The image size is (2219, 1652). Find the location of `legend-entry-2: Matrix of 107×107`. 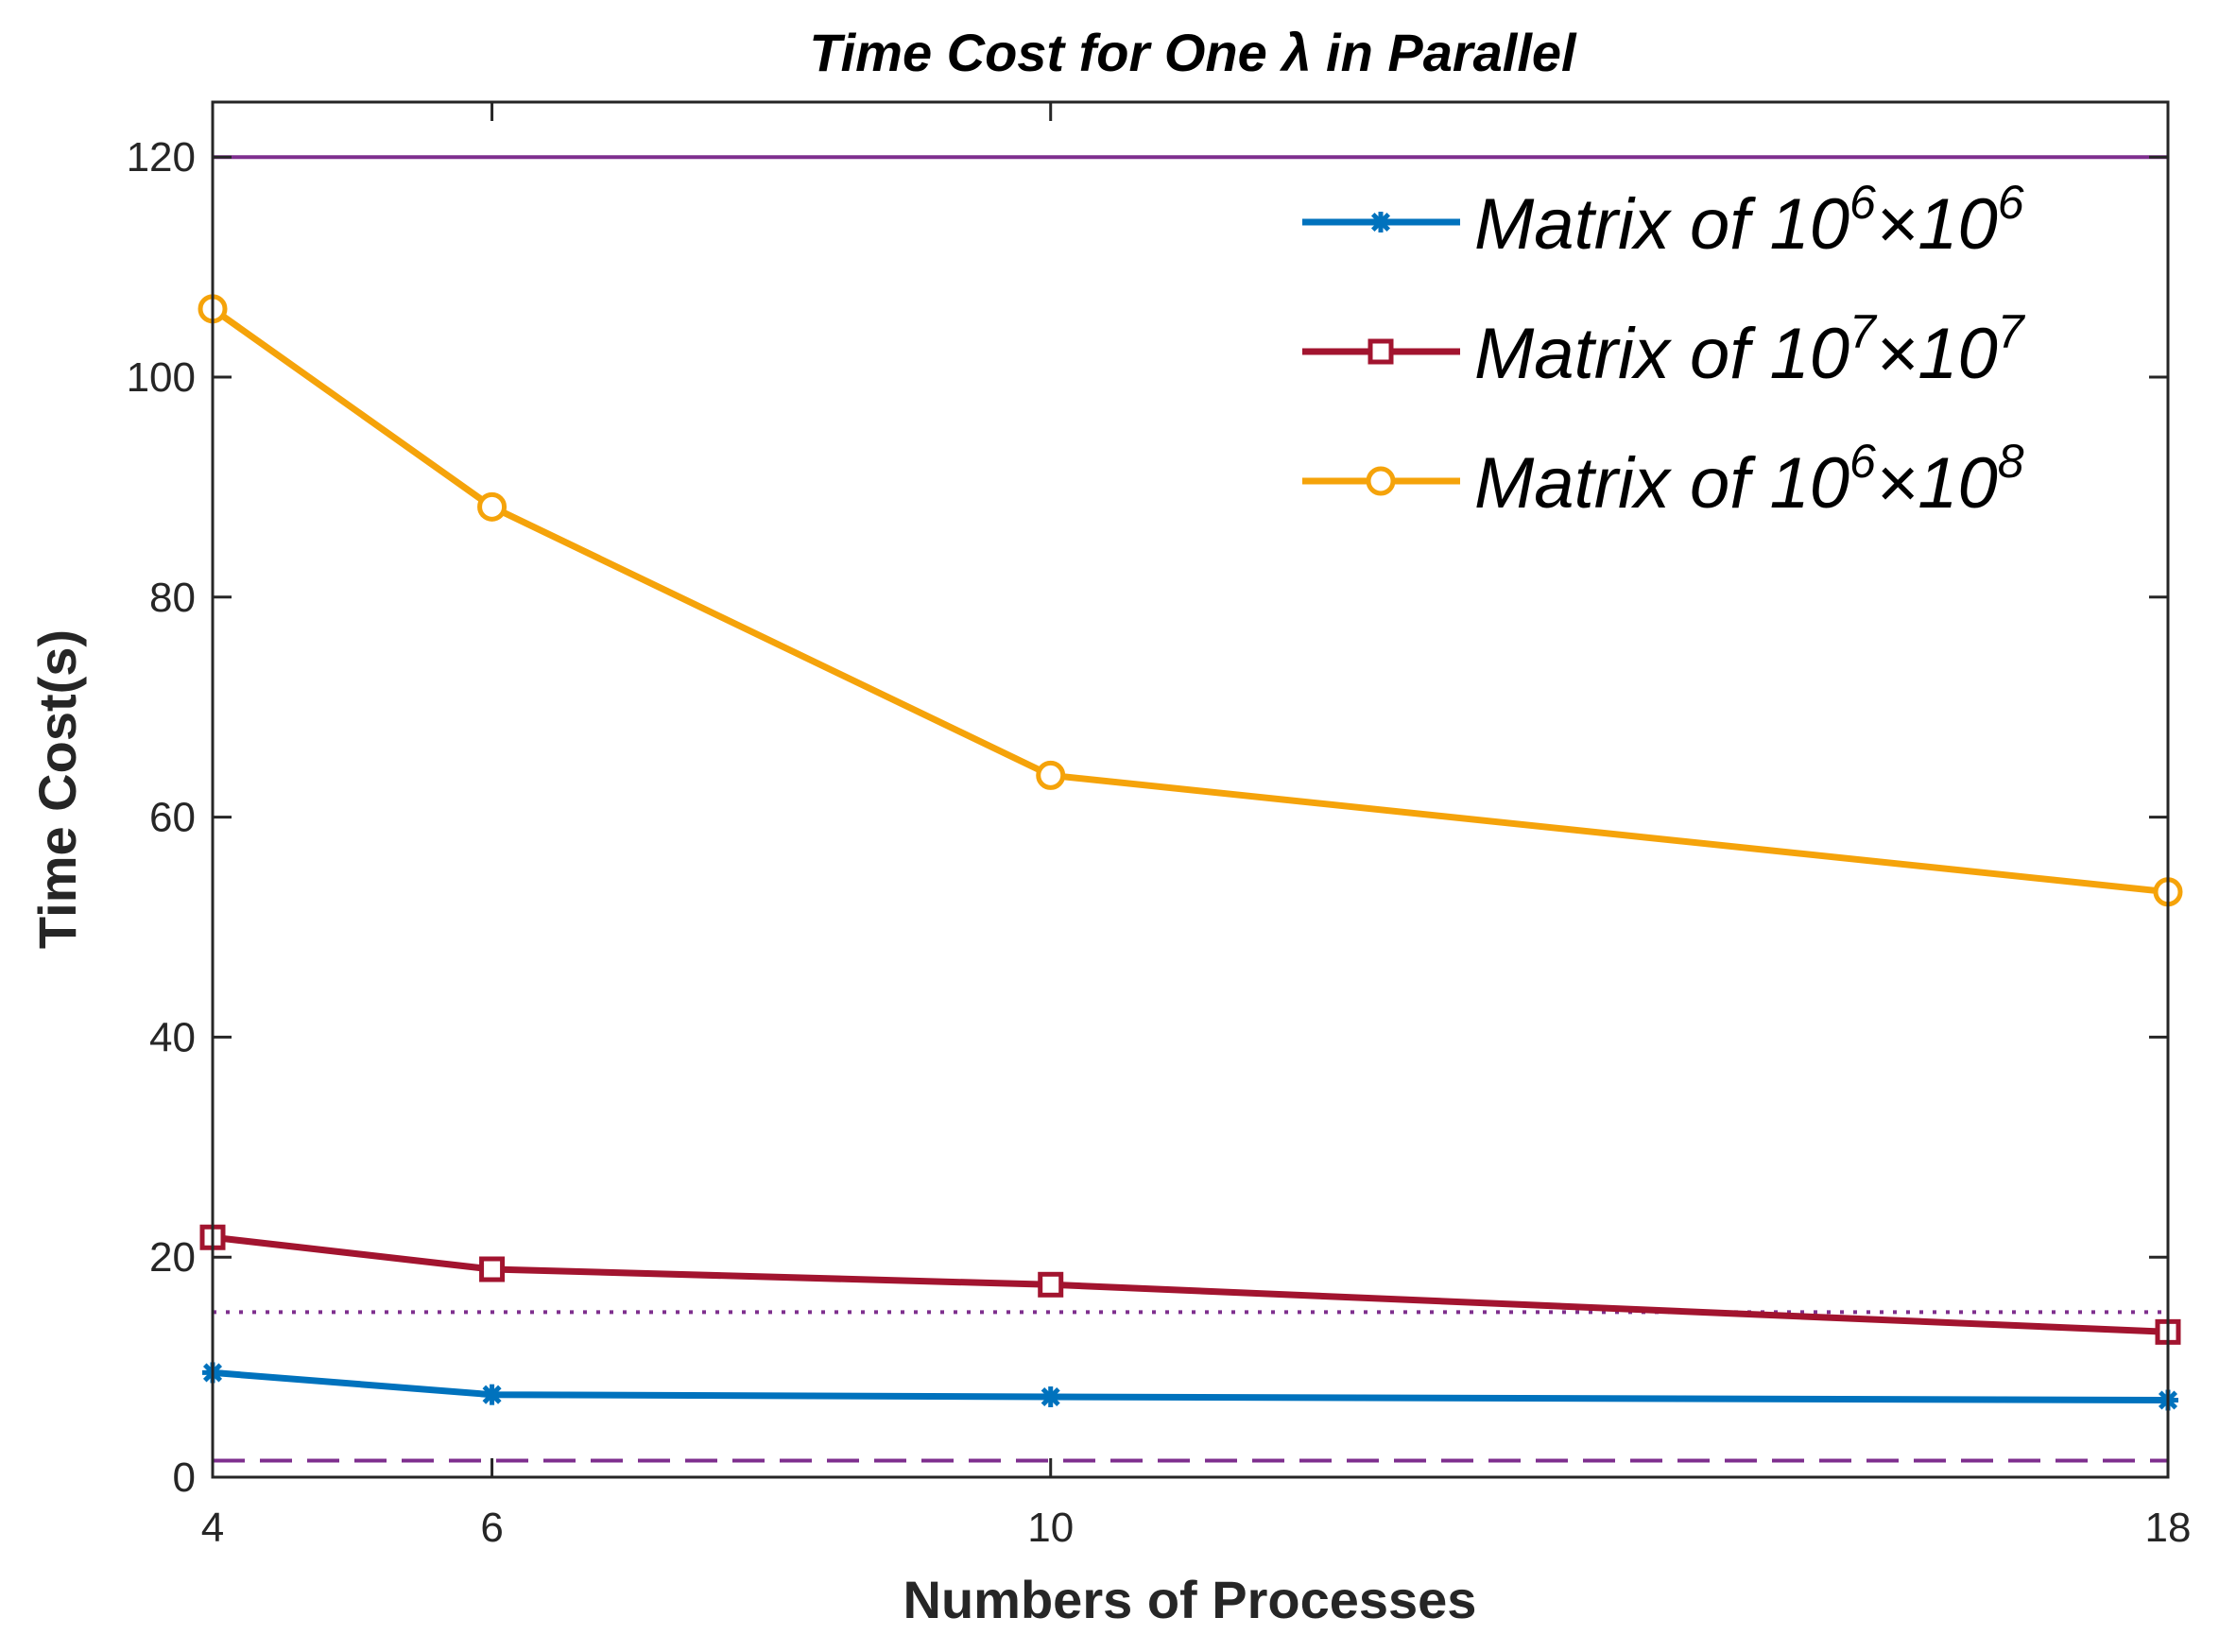

legend-entry-2: Matrix of 107×107 is located at coordinates (1664, 349).